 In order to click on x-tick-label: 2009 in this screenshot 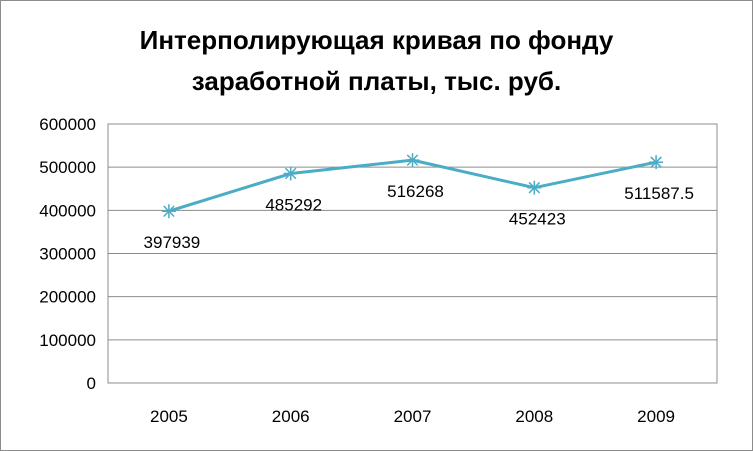, I will do `click(656, 416)`.